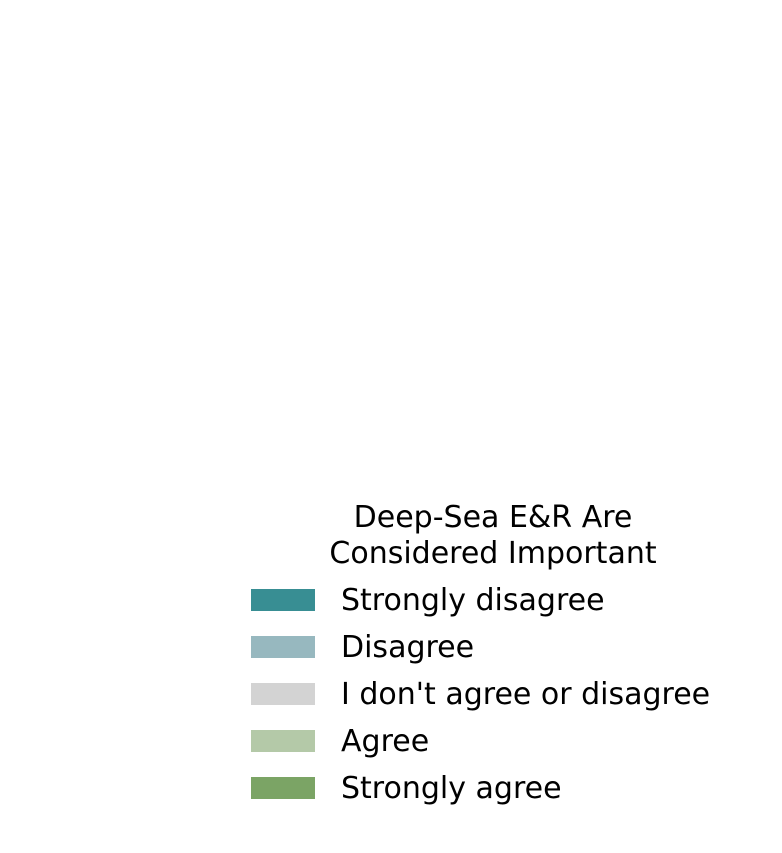 This screenshot has height=853, width=782. I want to click on legend-item: Agree, so click(500, 742).